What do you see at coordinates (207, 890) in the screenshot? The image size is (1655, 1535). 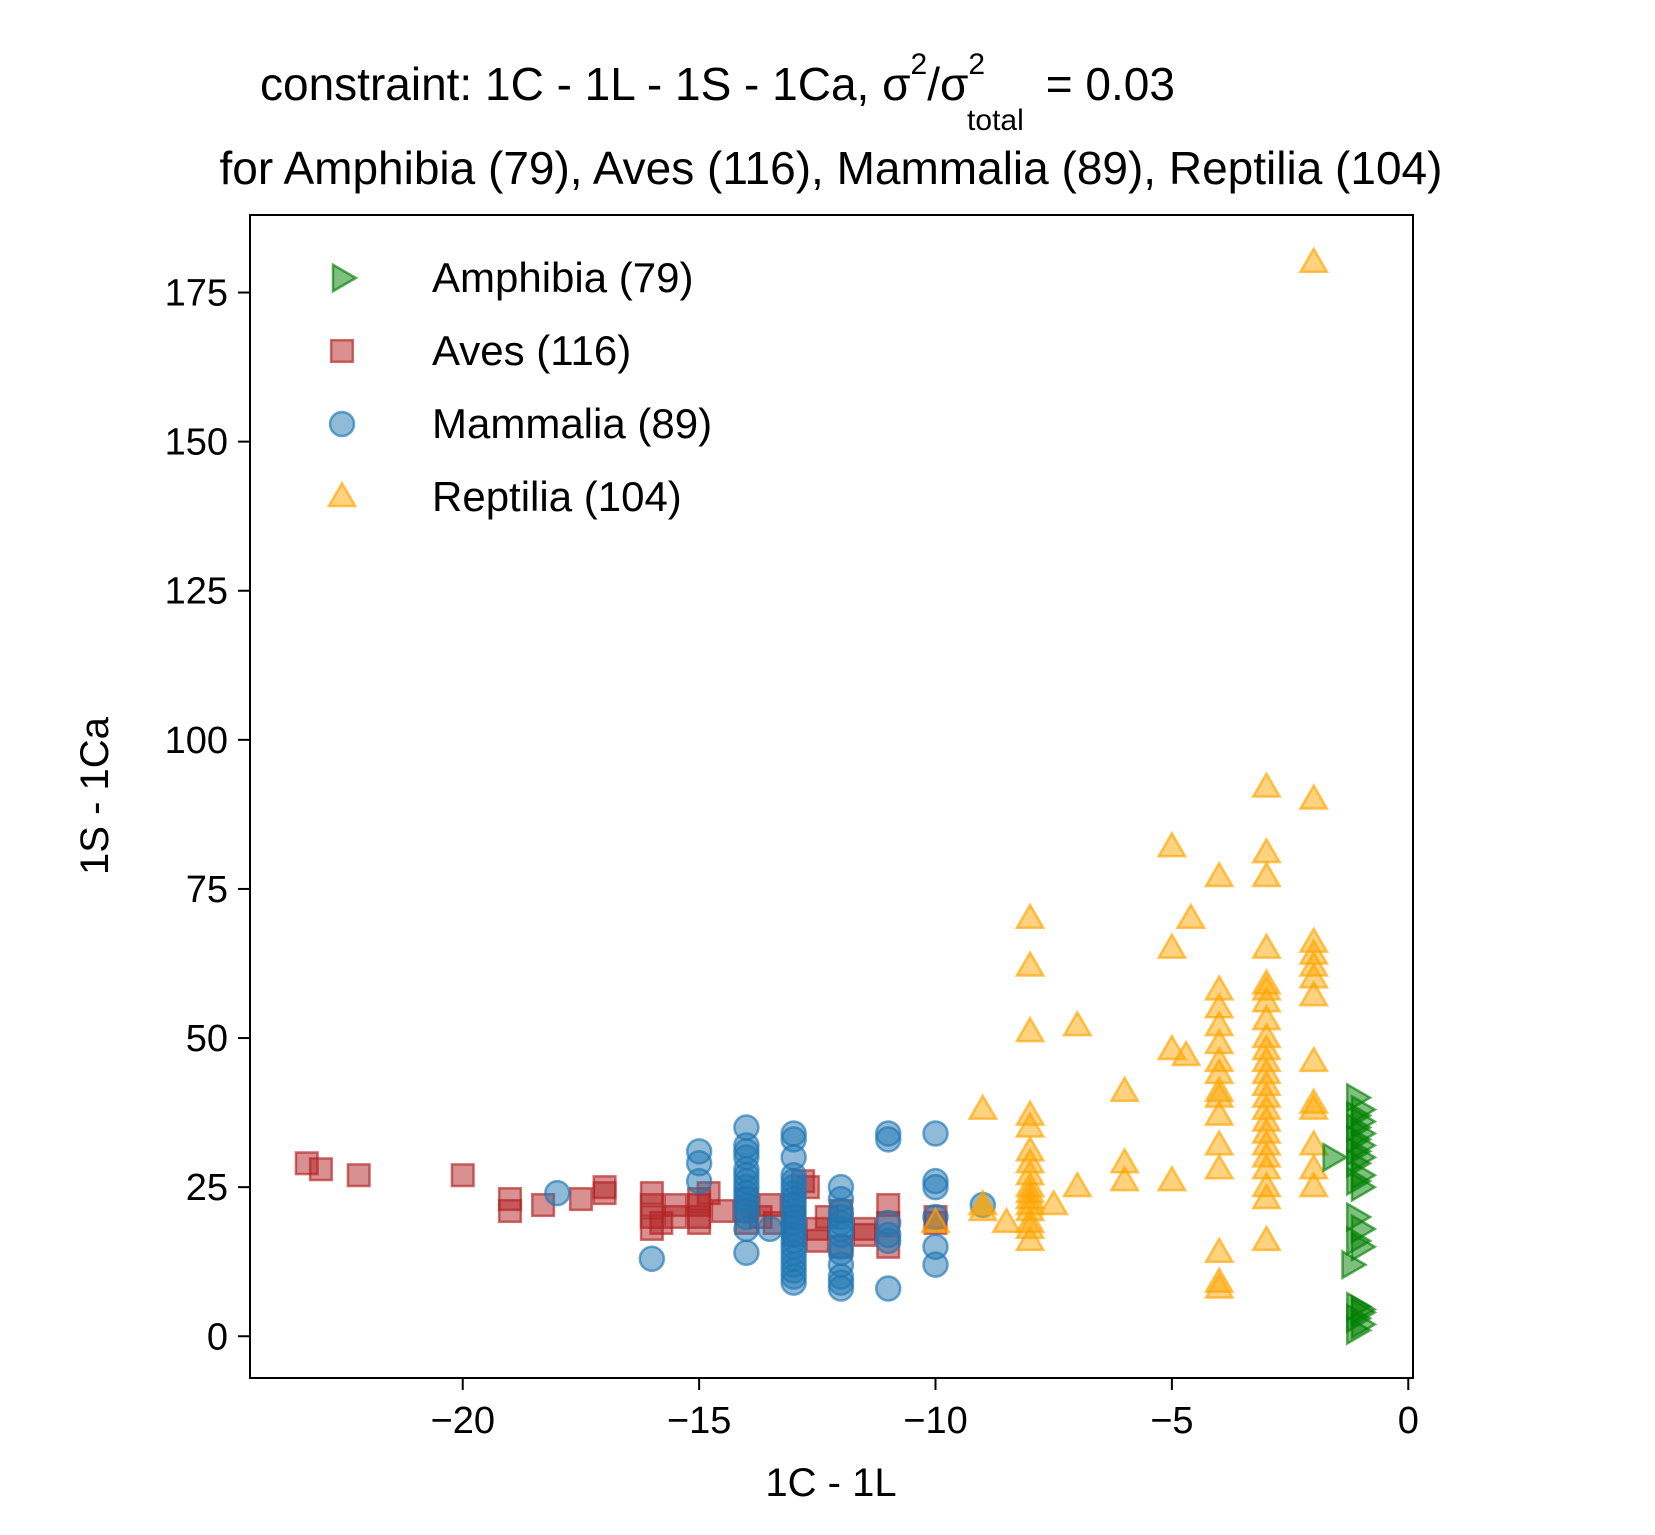 I see `y-tick-label: 75` at bounding box center [207, 890].